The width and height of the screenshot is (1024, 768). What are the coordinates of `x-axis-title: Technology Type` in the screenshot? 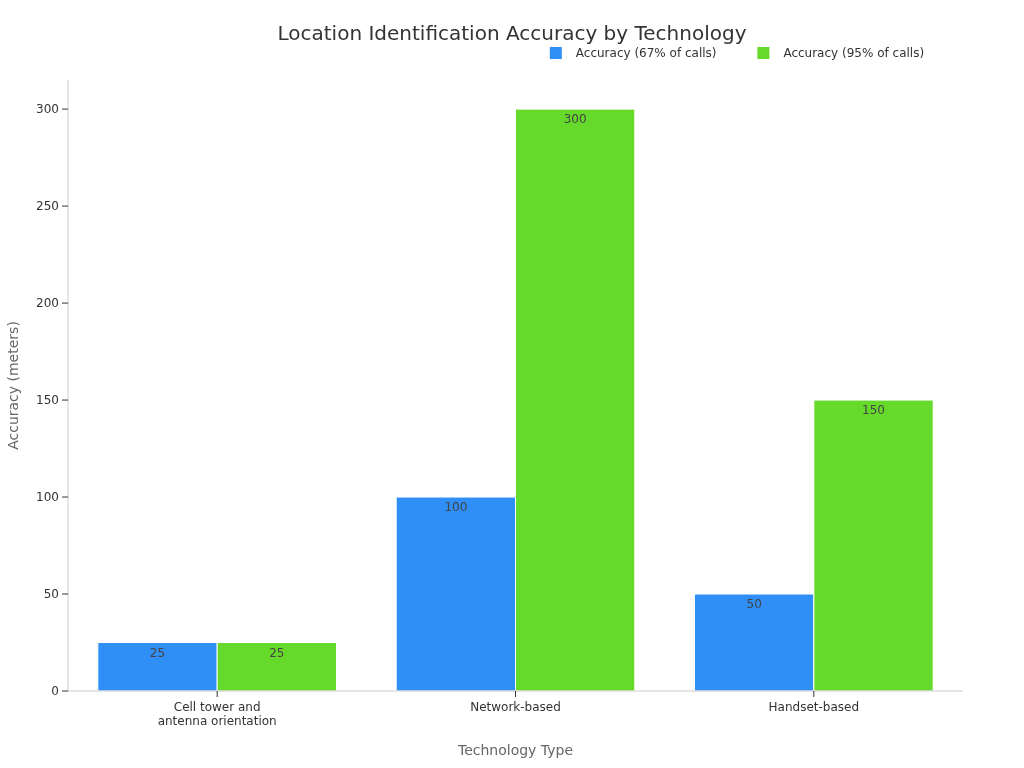 It's located at (515, 750).